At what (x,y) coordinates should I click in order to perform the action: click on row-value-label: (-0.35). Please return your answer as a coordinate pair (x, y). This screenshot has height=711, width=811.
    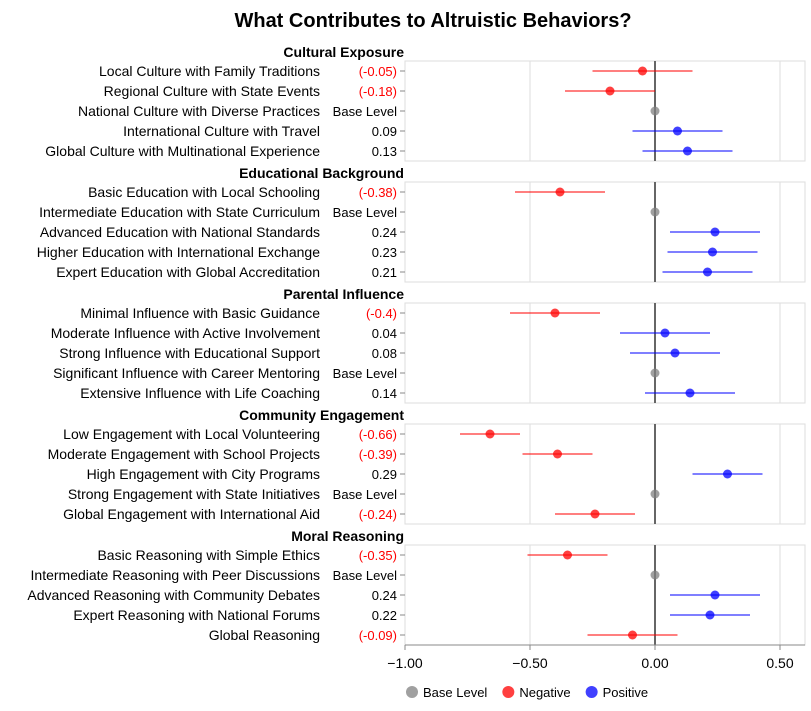
    Looking at the image, I should click on (378, 555).